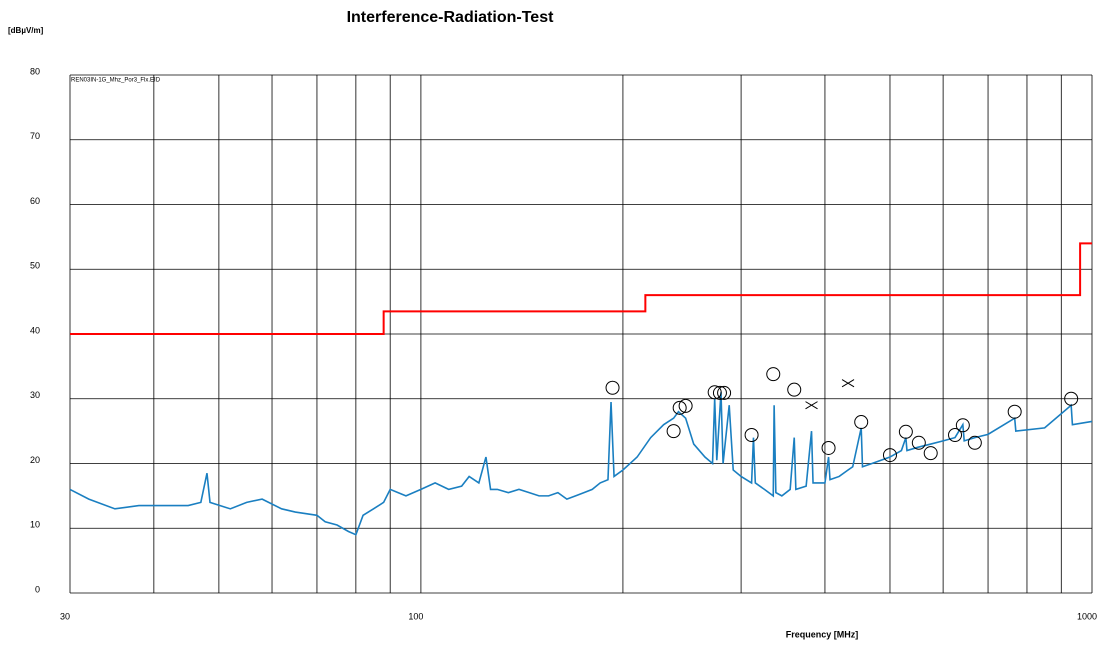 The width and height of the screenshot is (1109, 645). What do you see at coordinates (415, 616) in the screenshot?
I see `x-tick-label: 100` at bounding box center [415, 616].